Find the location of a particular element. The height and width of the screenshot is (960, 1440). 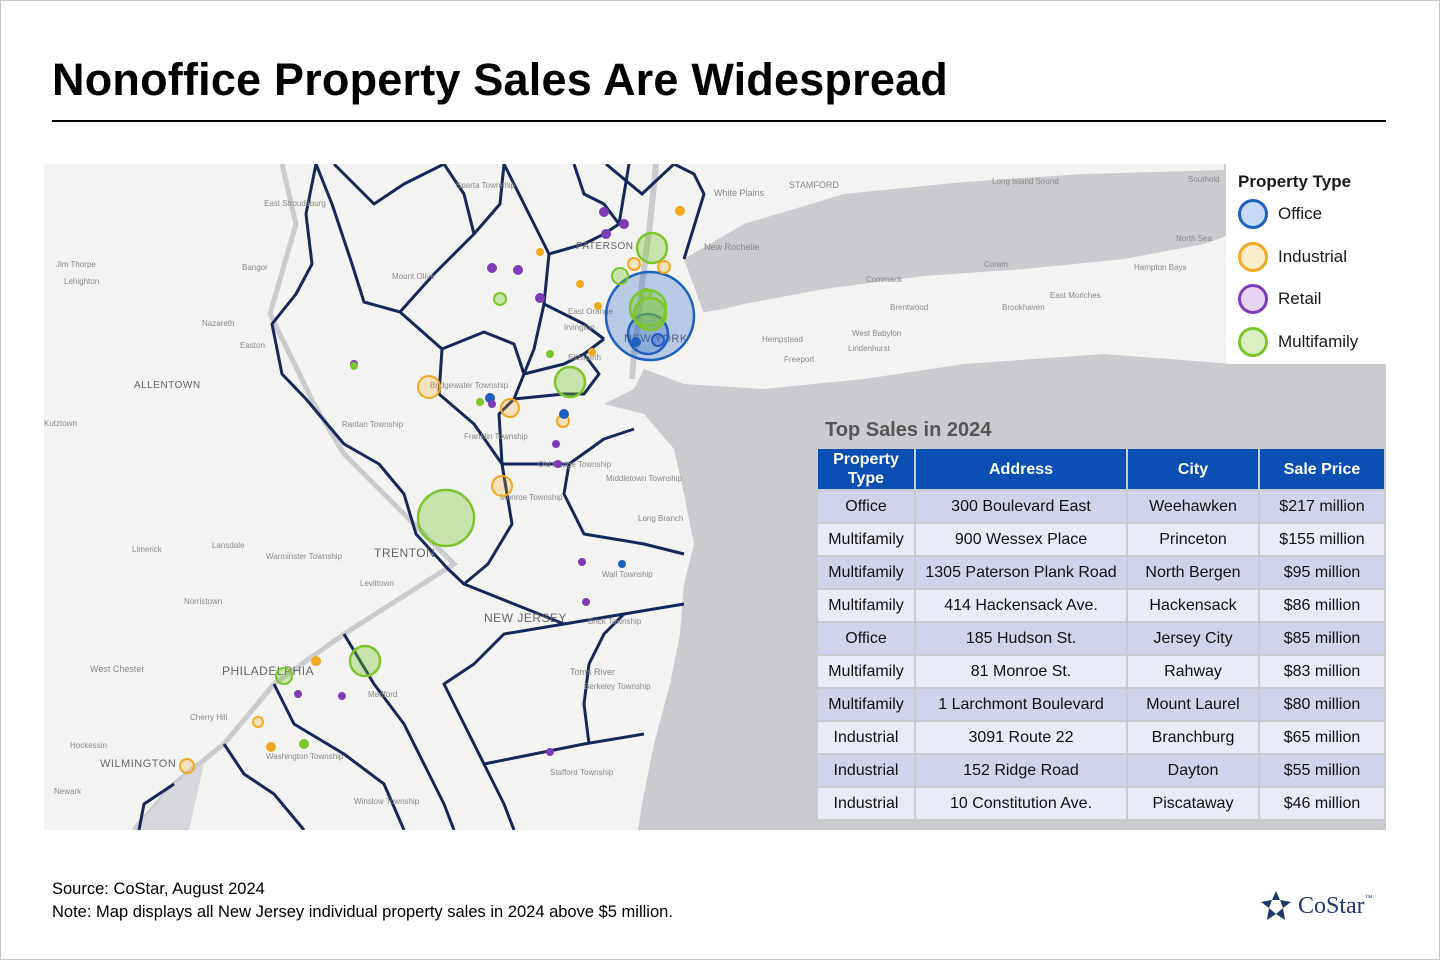

source-text: Source: CoStar, August 2024 is located at coordinates (158, 889).